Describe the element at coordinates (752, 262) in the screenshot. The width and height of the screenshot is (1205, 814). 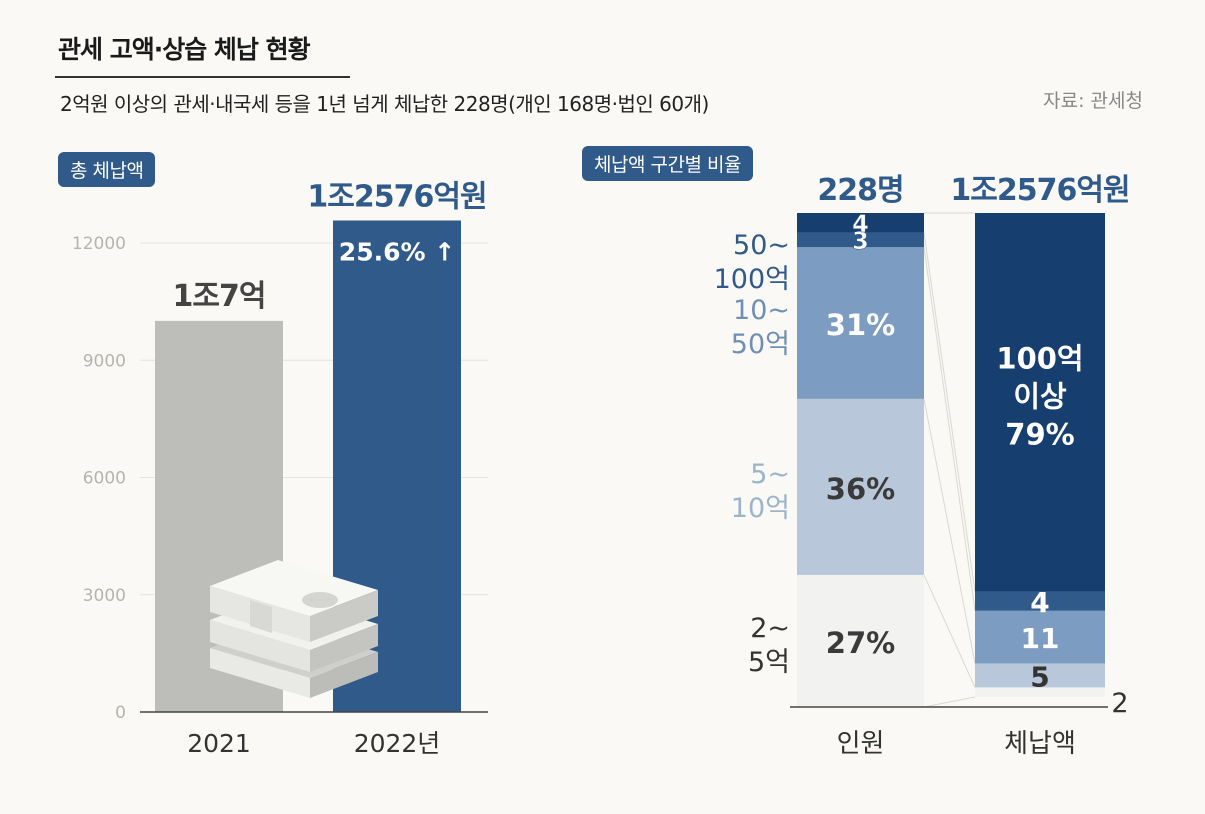
I see `segment-axis-label: 50~ 100억` at that location.